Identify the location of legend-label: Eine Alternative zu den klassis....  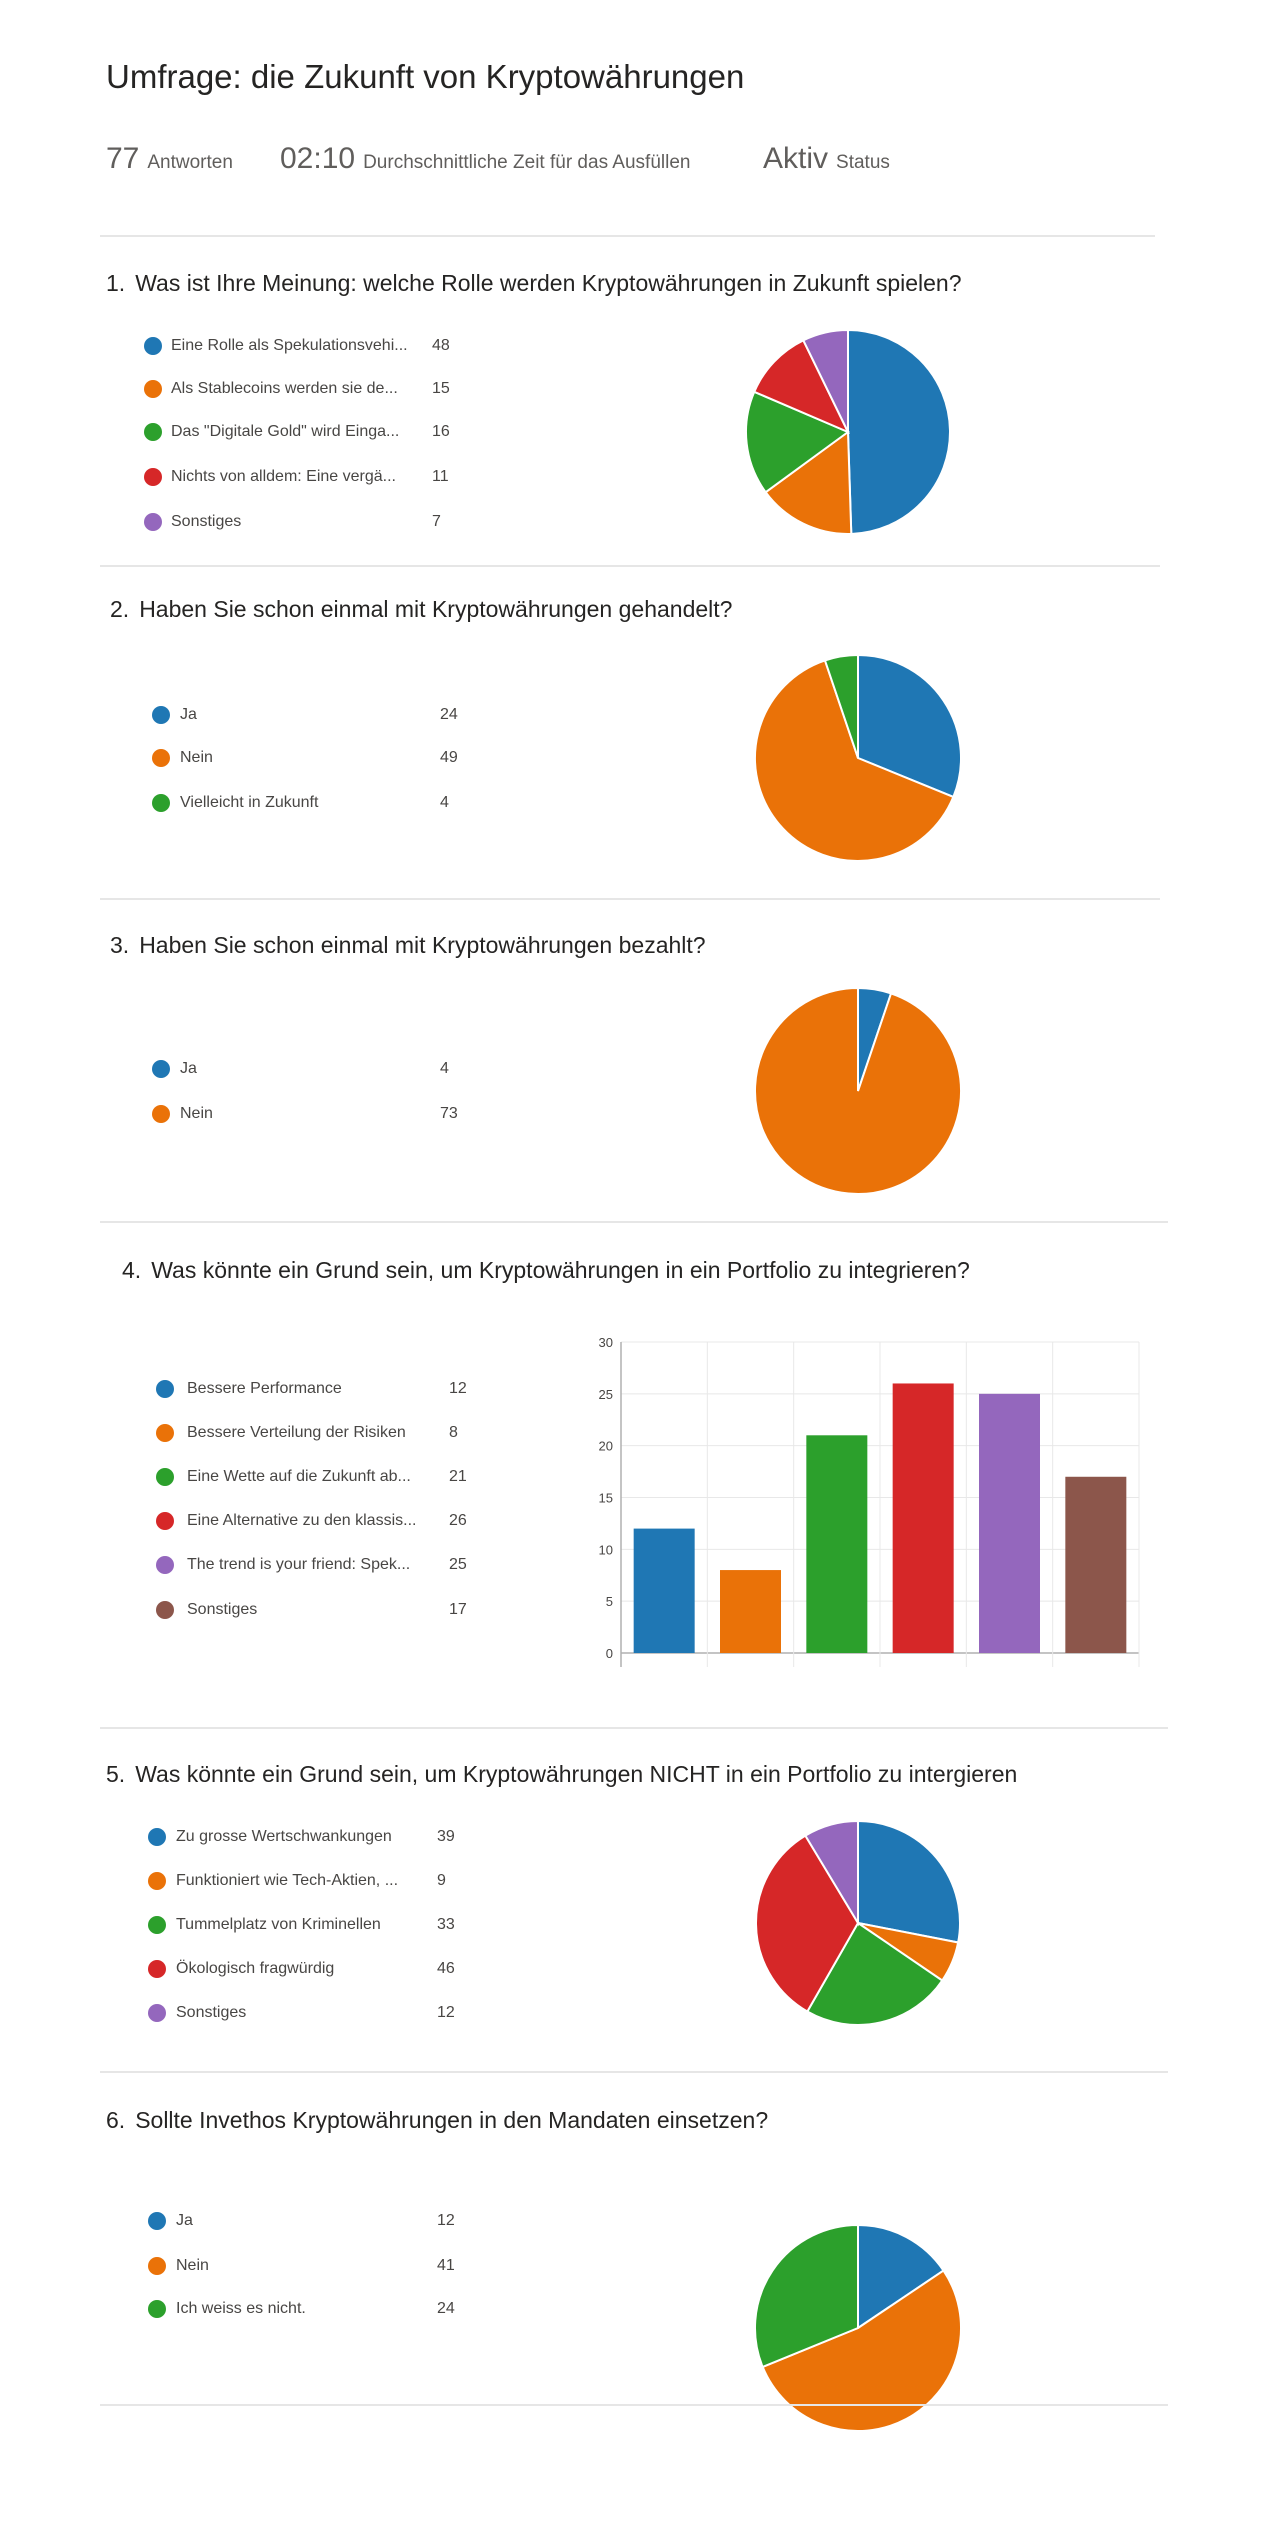
(302, 1520).